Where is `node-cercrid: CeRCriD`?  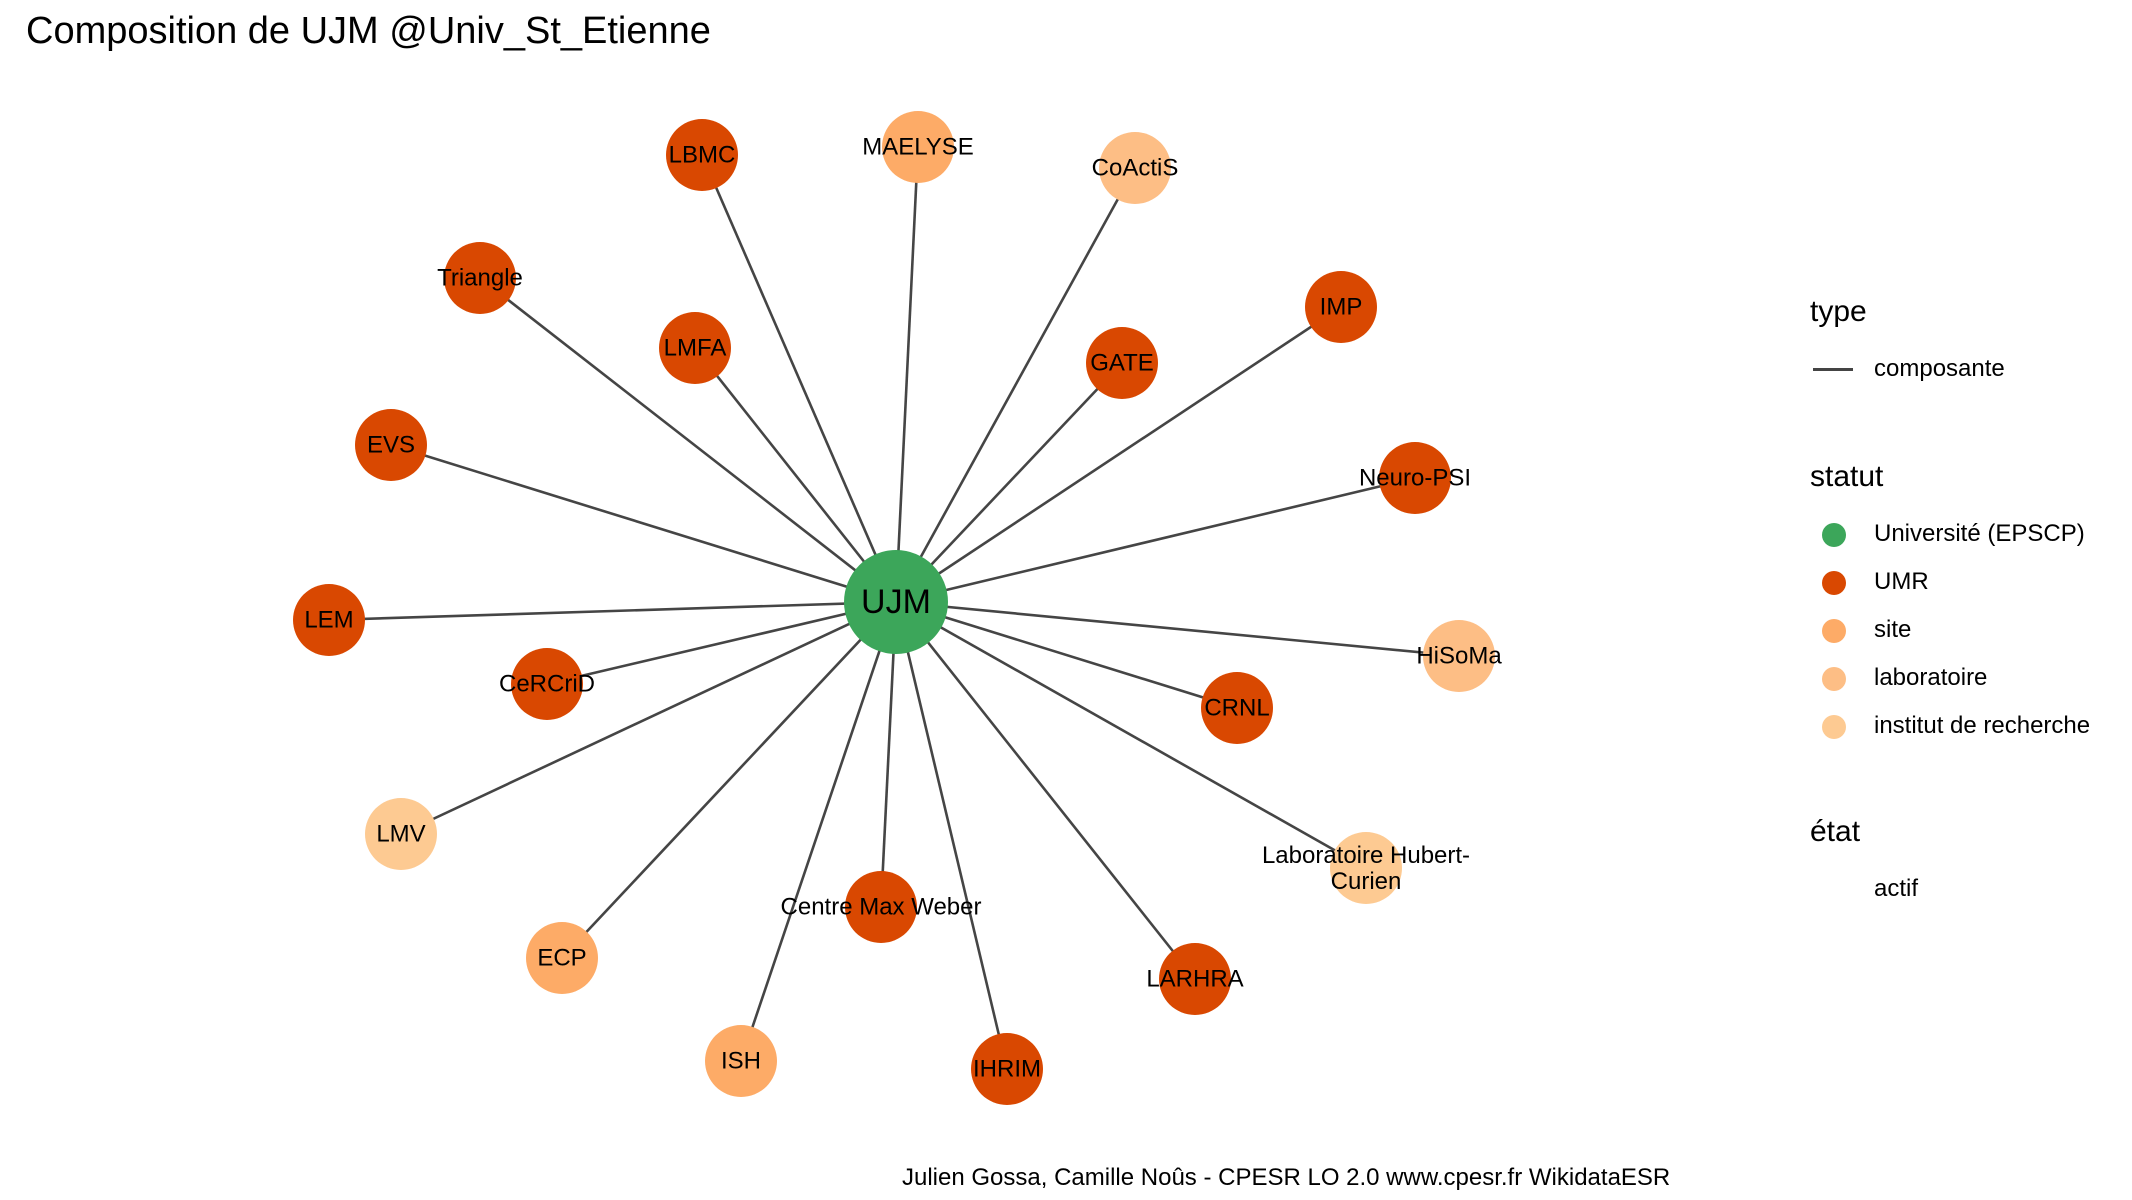 node-cercrid: CeRCriD is located at coordinates (547, 684).